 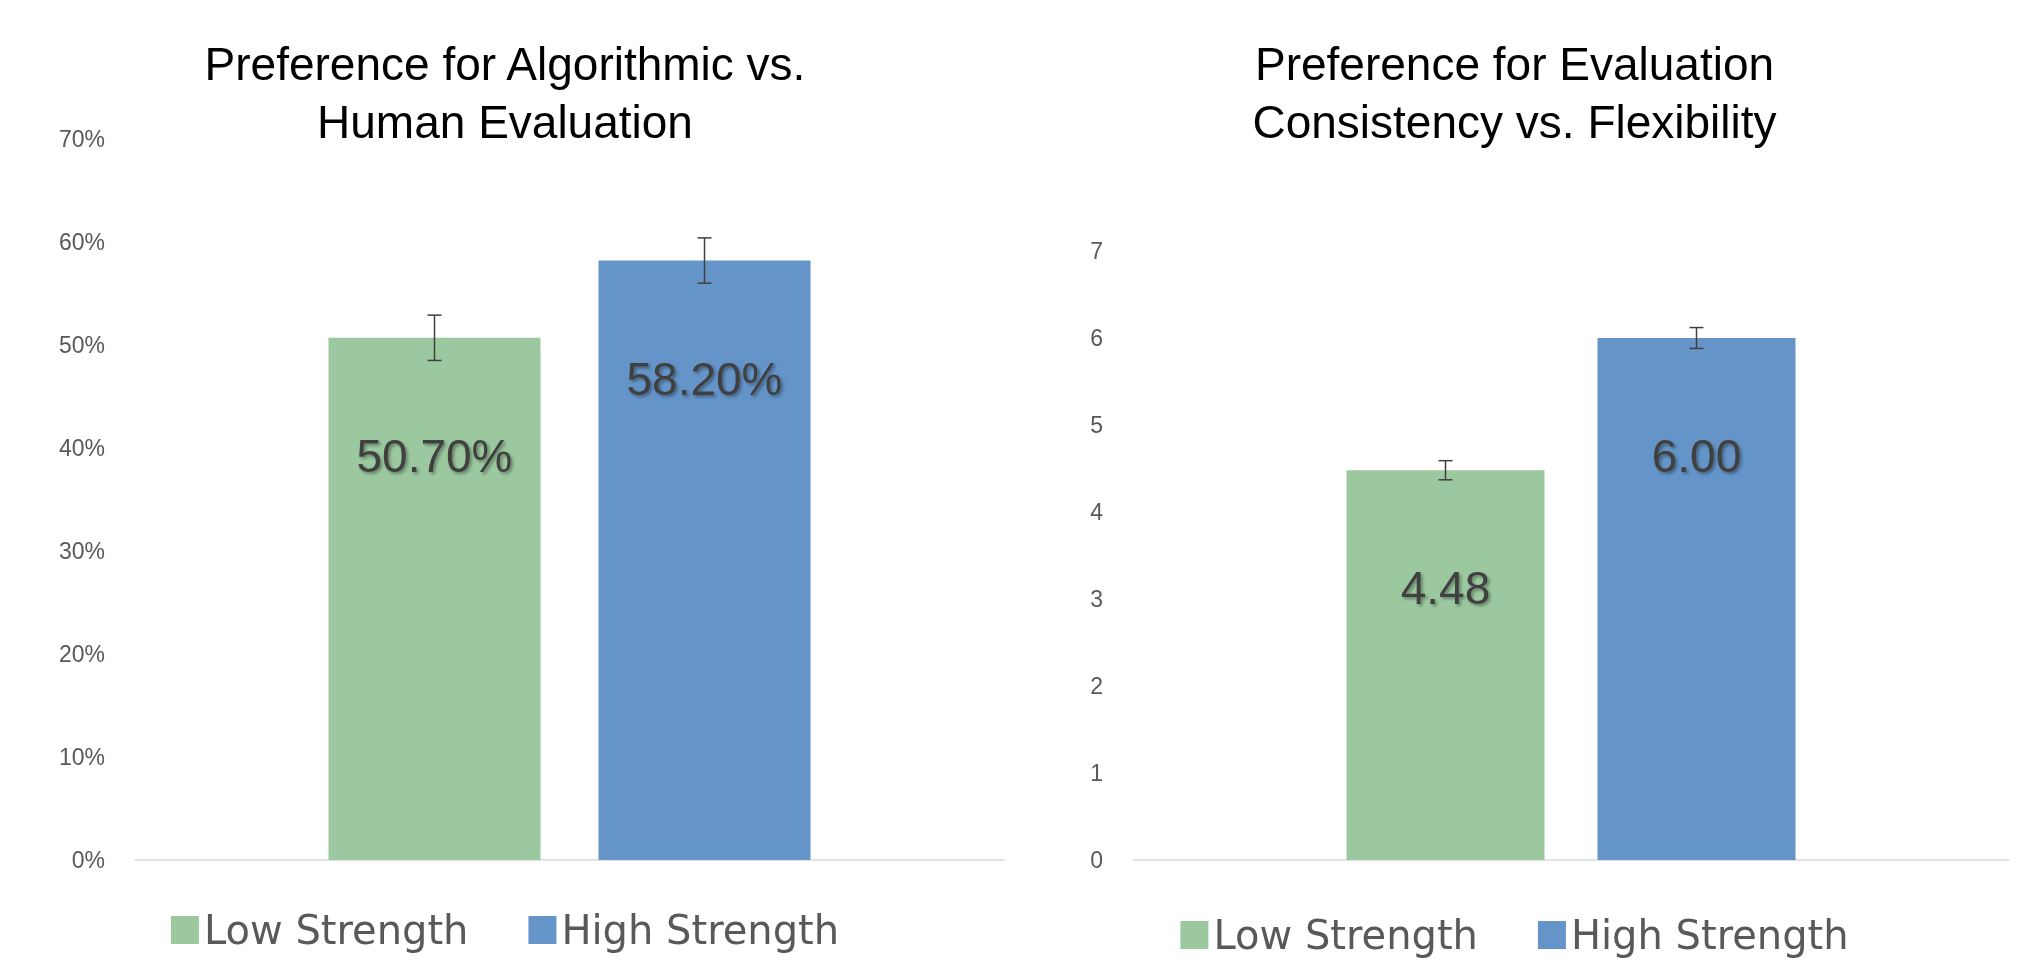 I want to click on y-tick-label: 60%, so click(x=81, y=242).